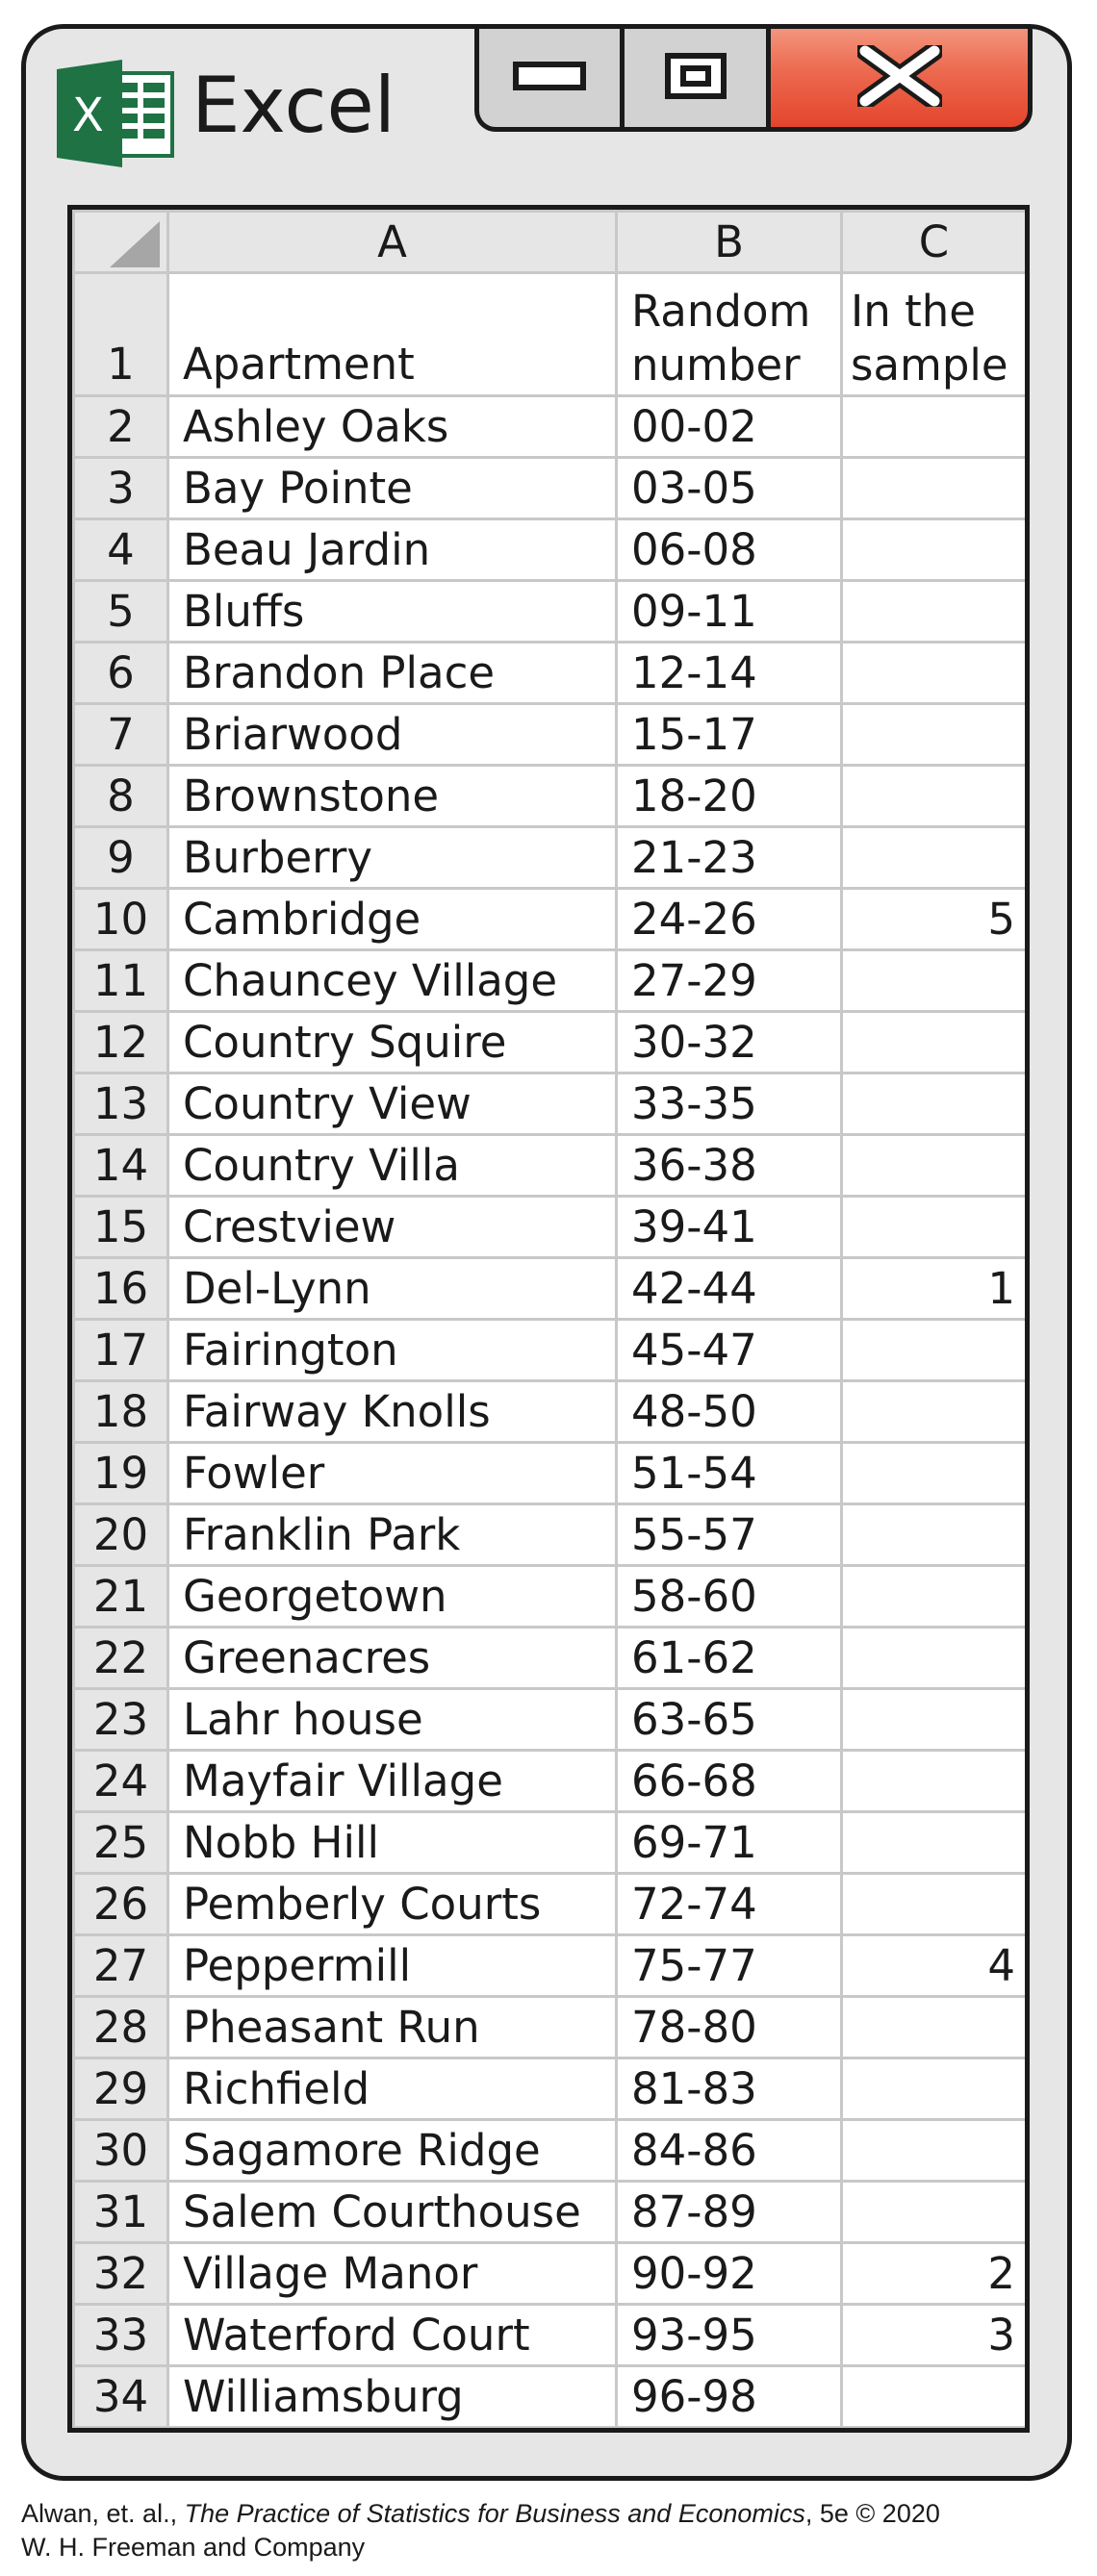  Describe the element at coordinates (729, 735) in the screenshot. I see `cell-random-number: 15-17` at that location.